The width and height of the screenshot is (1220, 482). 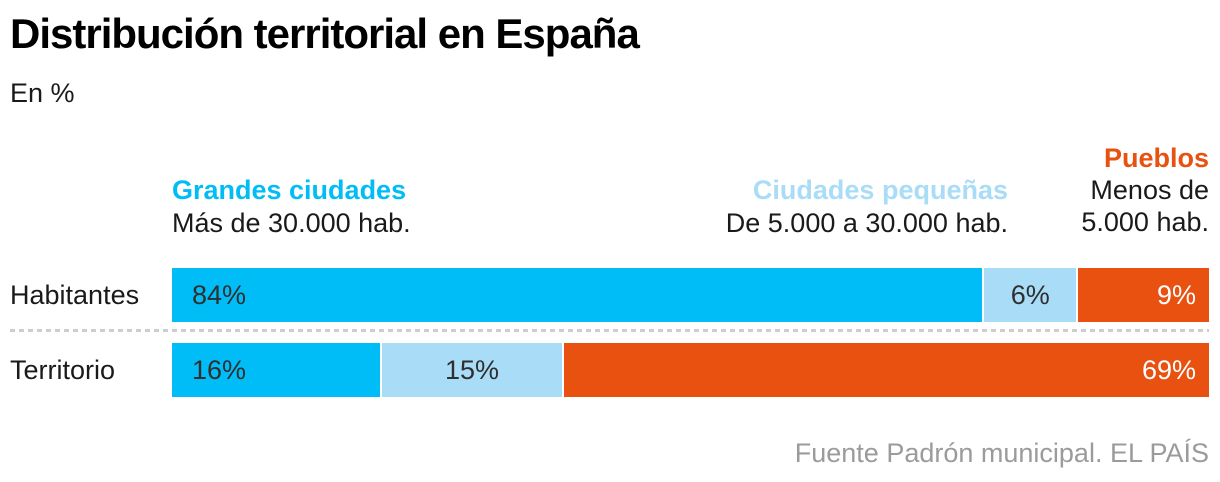 What do you see at coordinates (289, 190) in the screenshot?
I see `legend-label: Grandes ciudades` at bounding box center [289, 190].